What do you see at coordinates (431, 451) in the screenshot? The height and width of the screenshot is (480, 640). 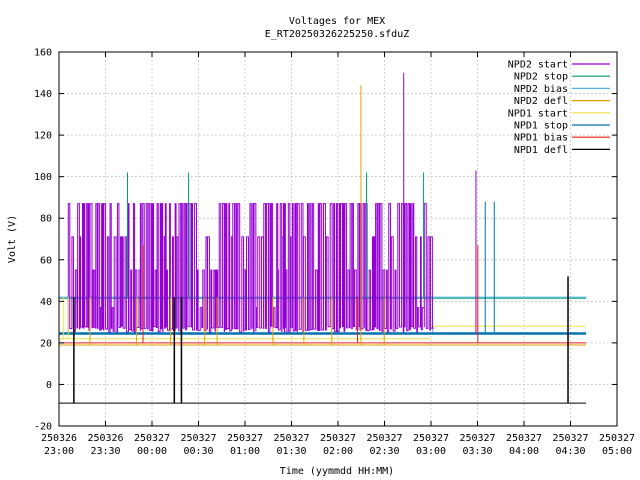 I see `x-tick-time: 03:00` at bounding box center [431, 451].